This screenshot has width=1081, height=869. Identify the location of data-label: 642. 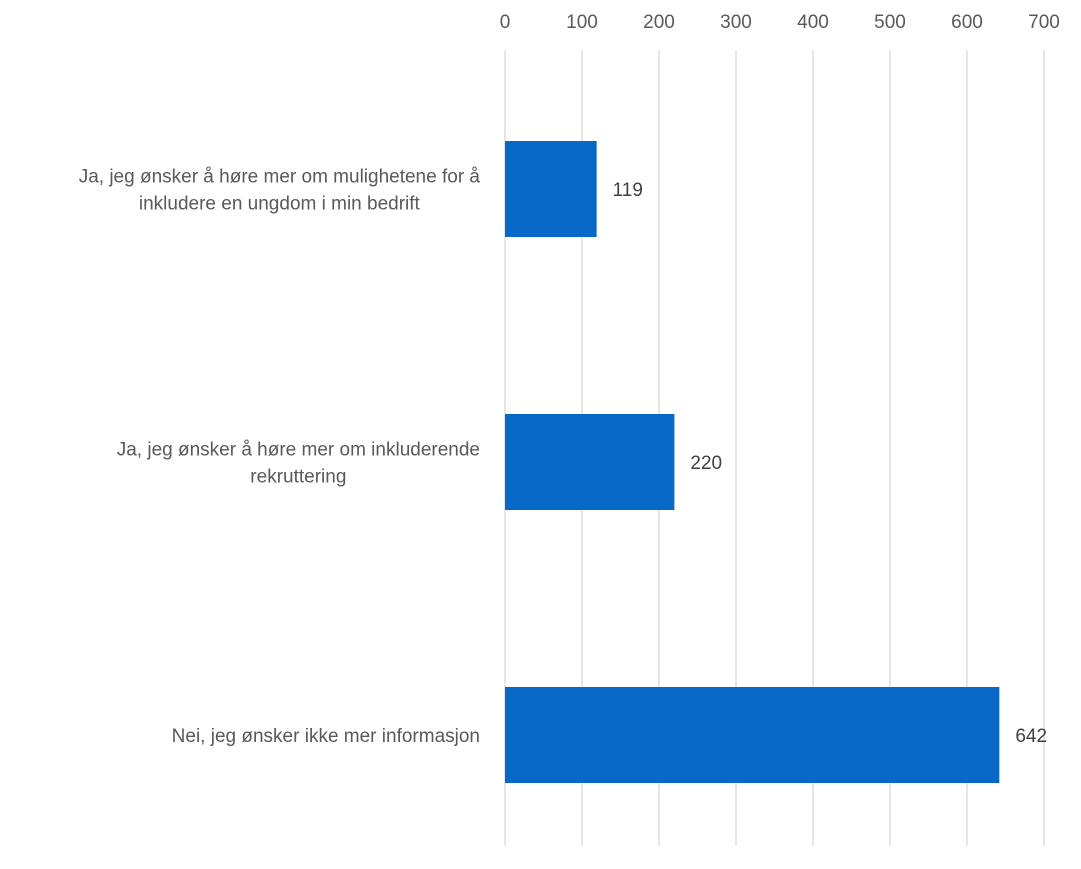
(1031, 736).